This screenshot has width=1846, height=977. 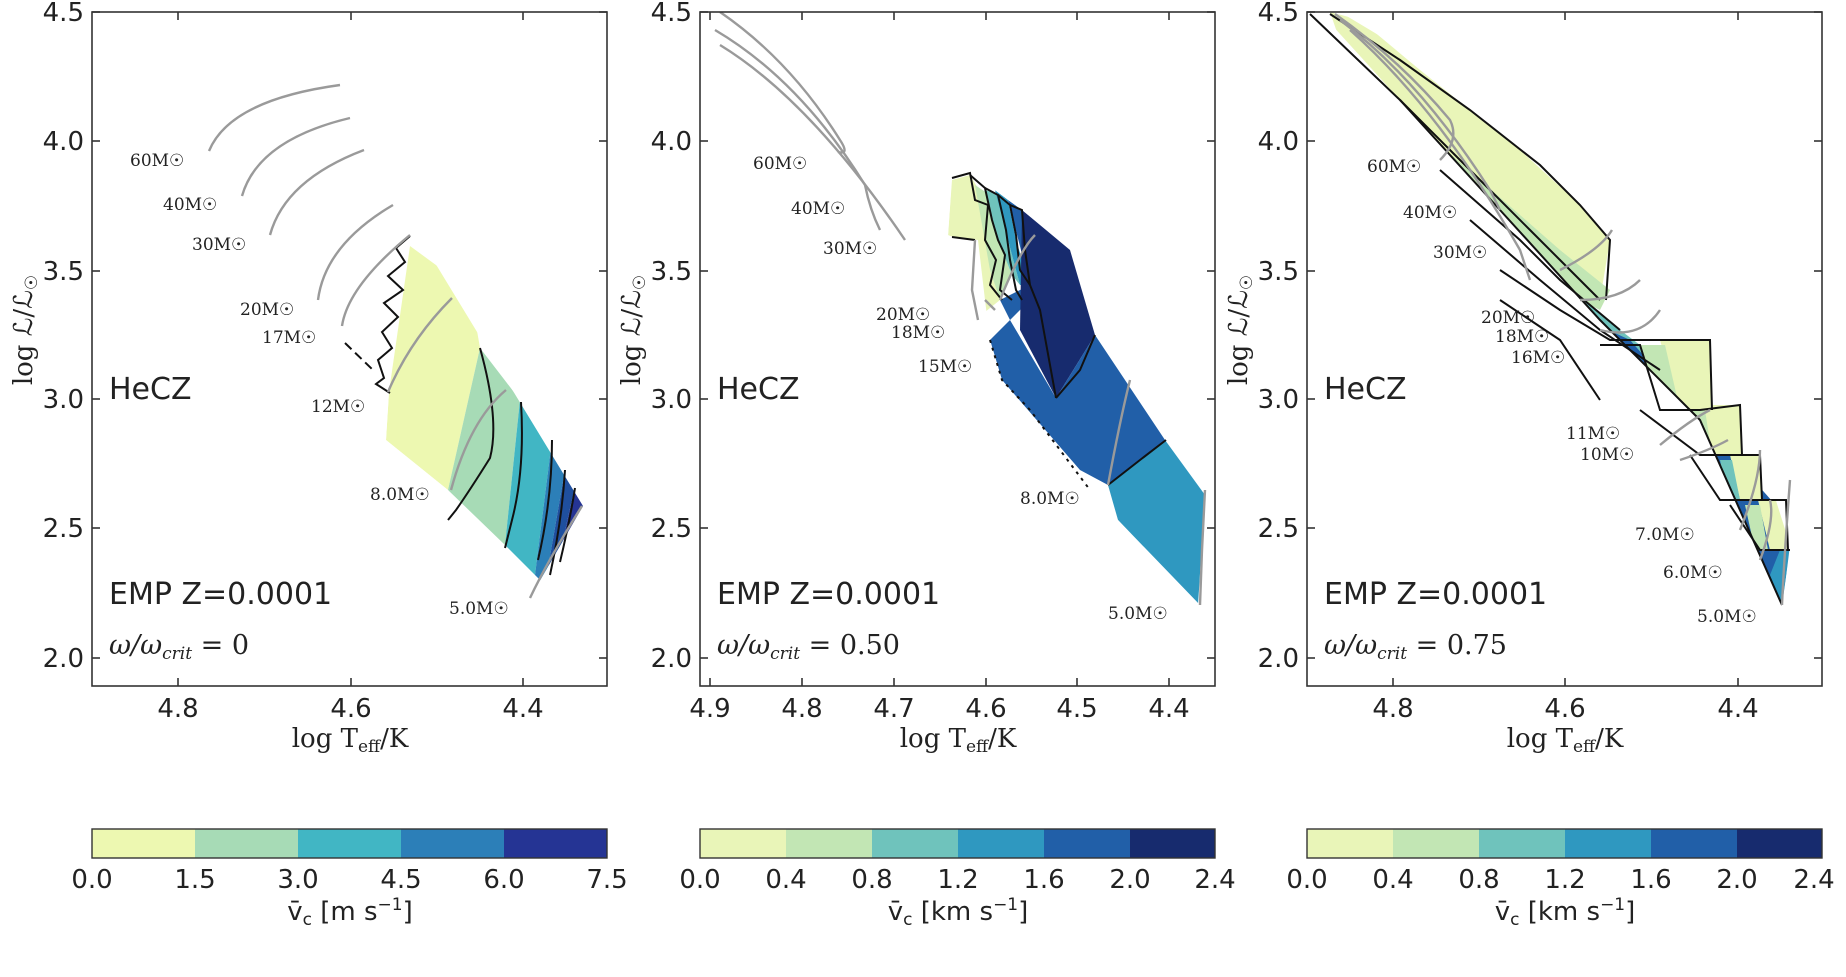 I want to click on cb2-tick-5: 2.0, so click(x=1129, y=880).